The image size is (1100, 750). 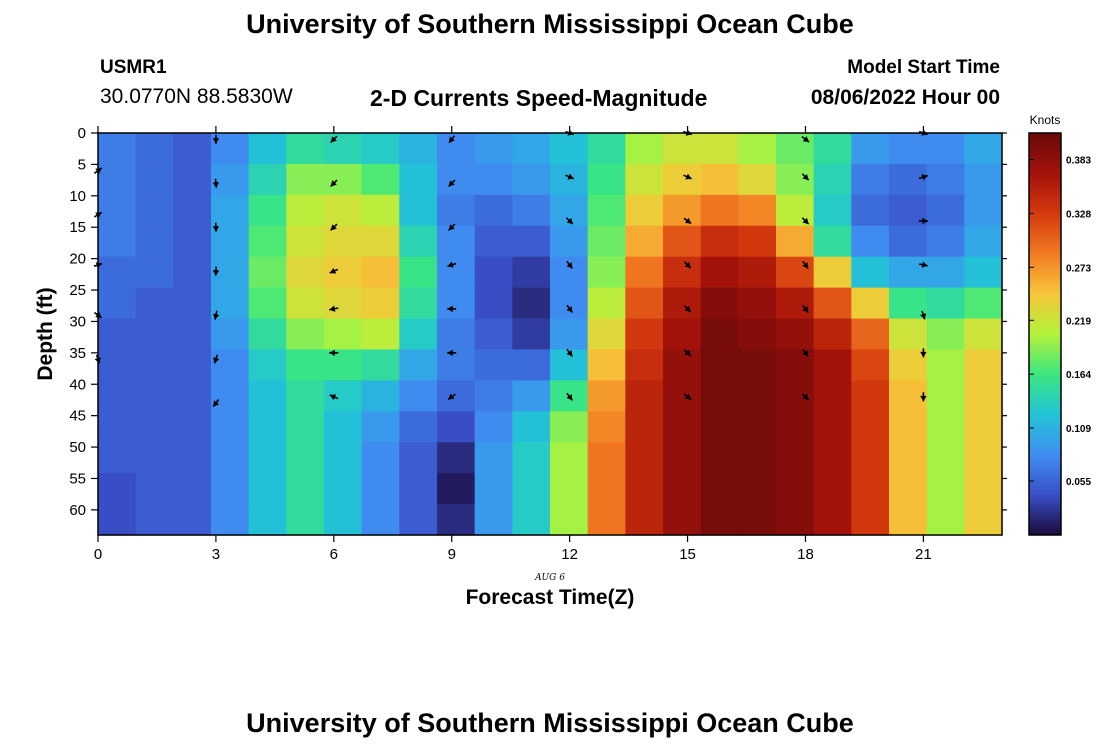 I want to click on y-tick-label: 25, so click(x=77, y=290).